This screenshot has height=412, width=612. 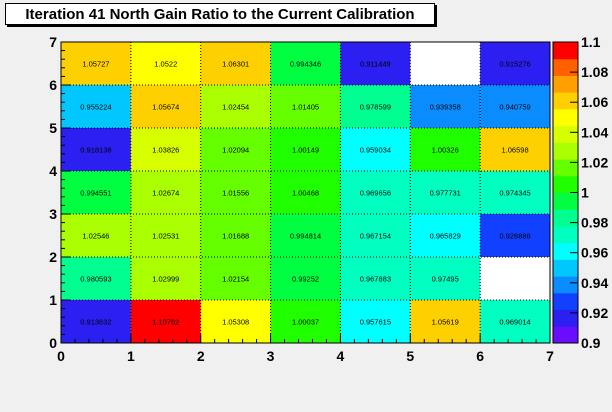 What do you see at coordinates (375, 322) in the screenshot?
I see `cell-value-label: 0.957615` at bounding box center [375, 322].